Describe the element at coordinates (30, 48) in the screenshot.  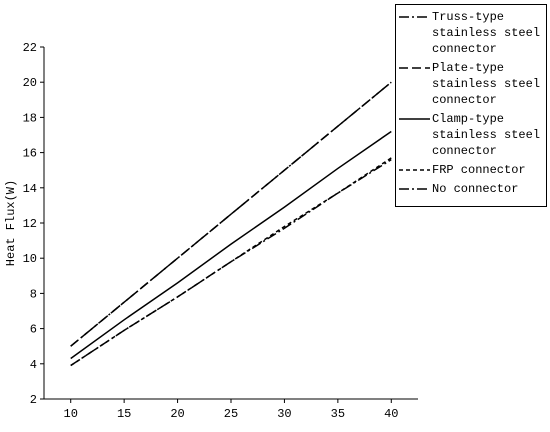
I see `y-tick-label: 22` at that location.